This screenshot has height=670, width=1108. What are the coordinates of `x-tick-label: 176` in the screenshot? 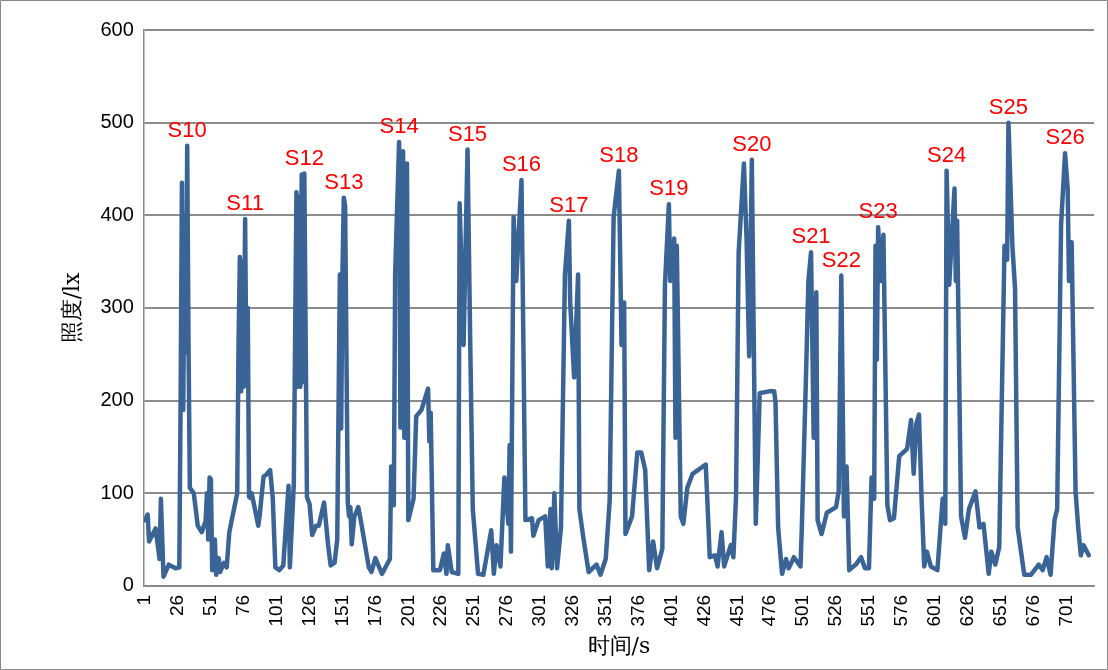 It's located at (374, 610).